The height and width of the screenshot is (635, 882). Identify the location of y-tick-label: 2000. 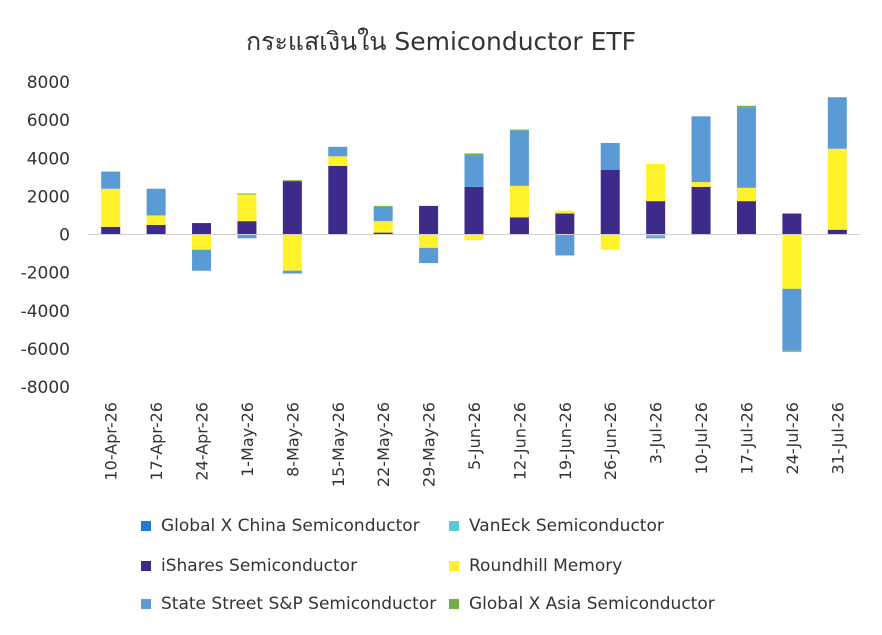
(48, 197).